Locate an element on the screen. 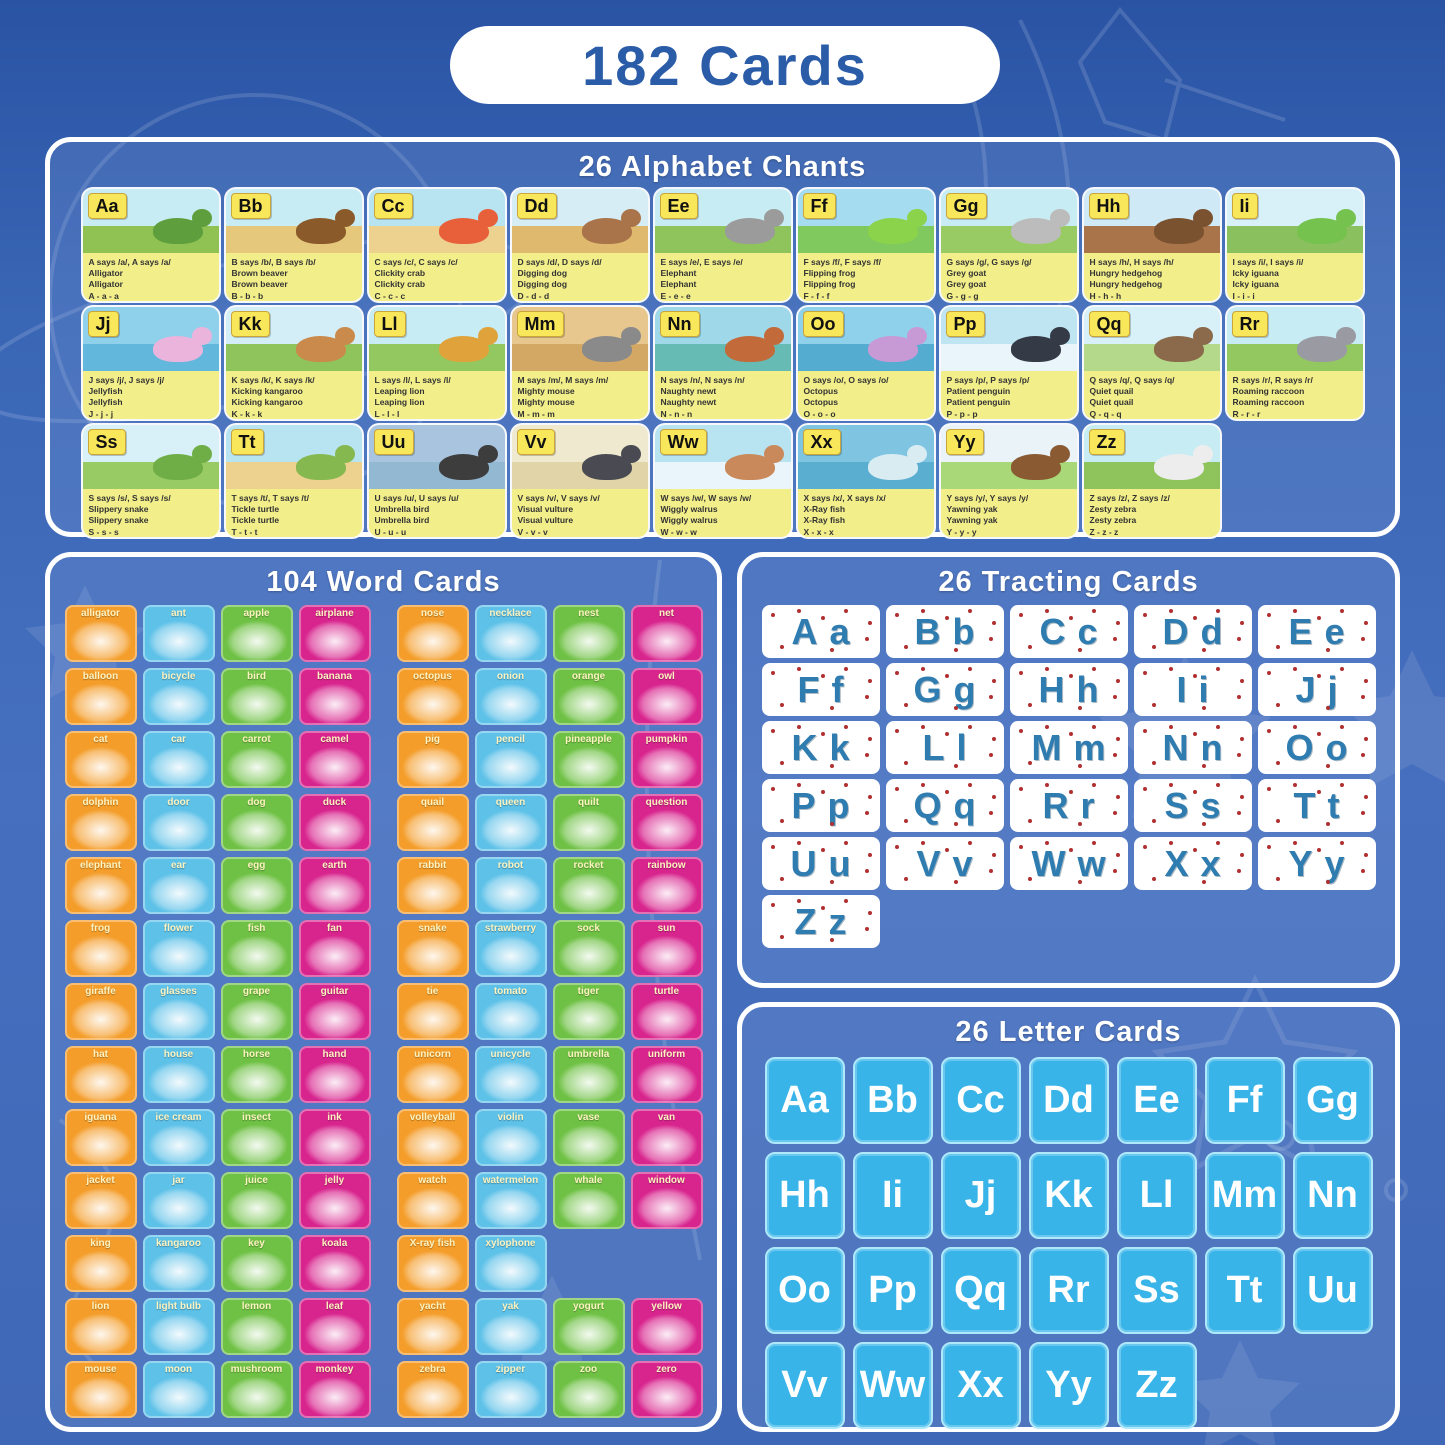 The width and height of the screenshot is (1445, 1445). word-label: pencil is located at coordinates (510, 739).